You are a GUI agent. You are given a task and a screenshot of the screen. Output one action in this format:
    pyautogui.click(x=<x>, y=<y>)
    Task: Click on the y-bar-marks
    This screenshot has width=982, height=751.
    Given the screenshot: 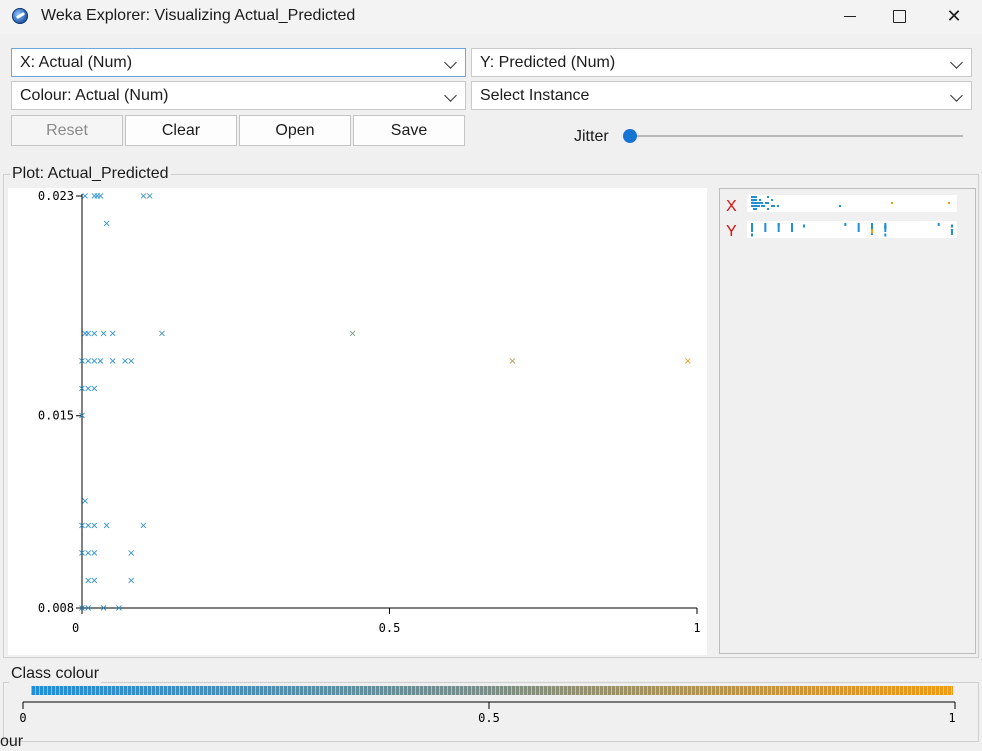 What is the action you would take?
    pyautogui.click(x=852, y=230)
    